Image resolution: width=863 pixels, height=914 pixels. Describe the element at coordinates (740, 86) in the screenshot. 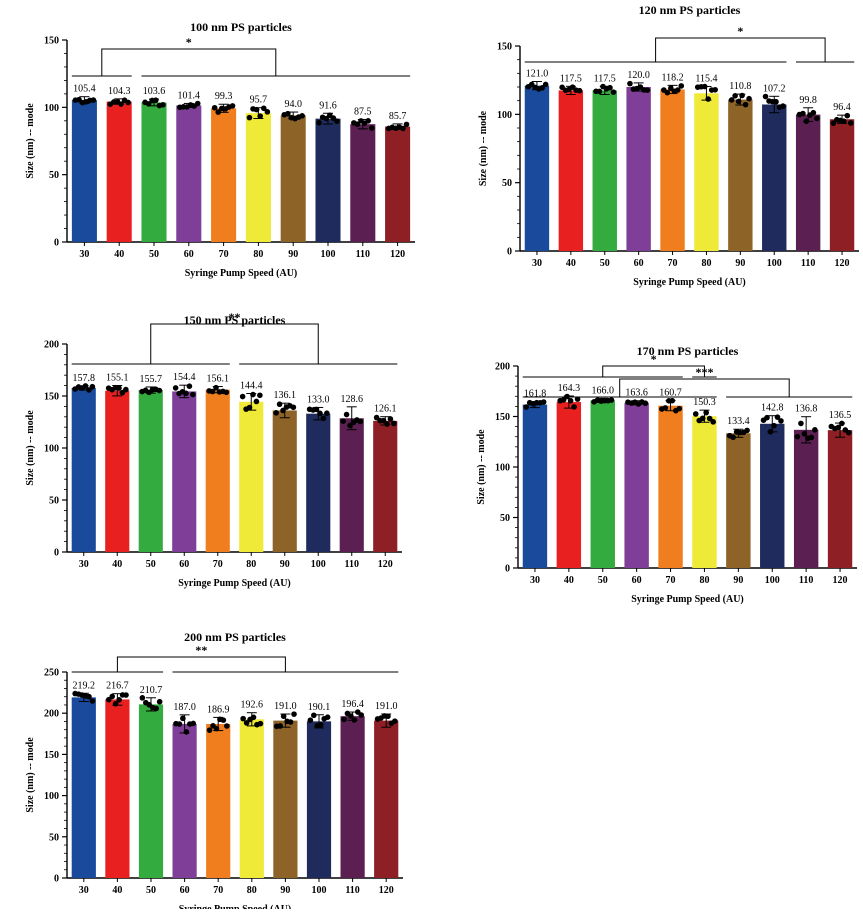

I see `value-label: 110.8` at that location.